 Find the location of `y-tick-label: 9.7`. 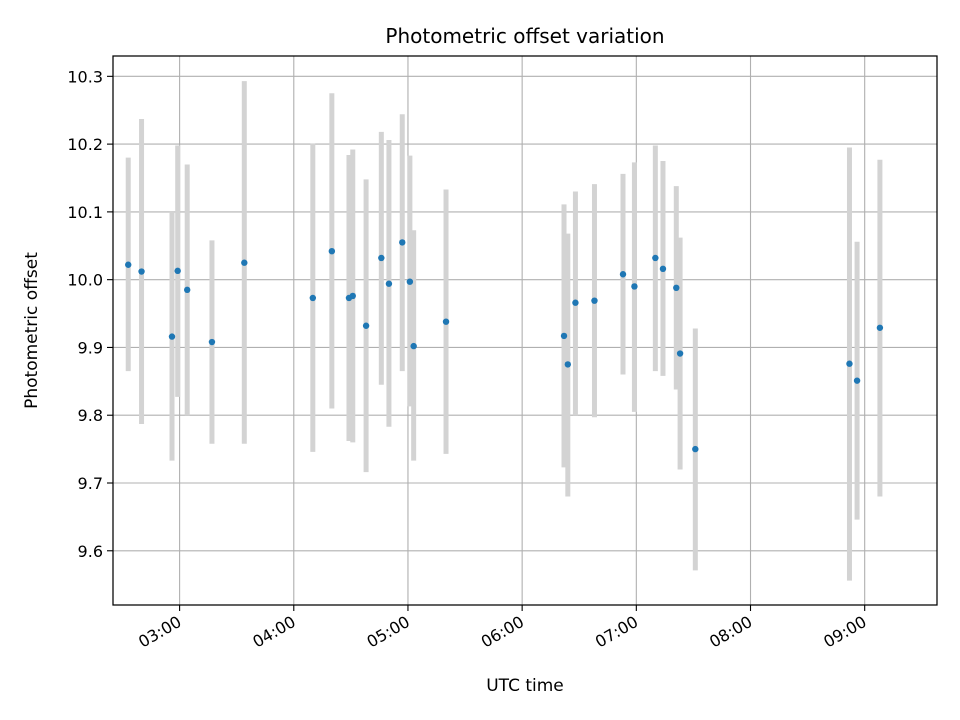

y-tick-label: 9.7 is located at coordinates (90, 483).